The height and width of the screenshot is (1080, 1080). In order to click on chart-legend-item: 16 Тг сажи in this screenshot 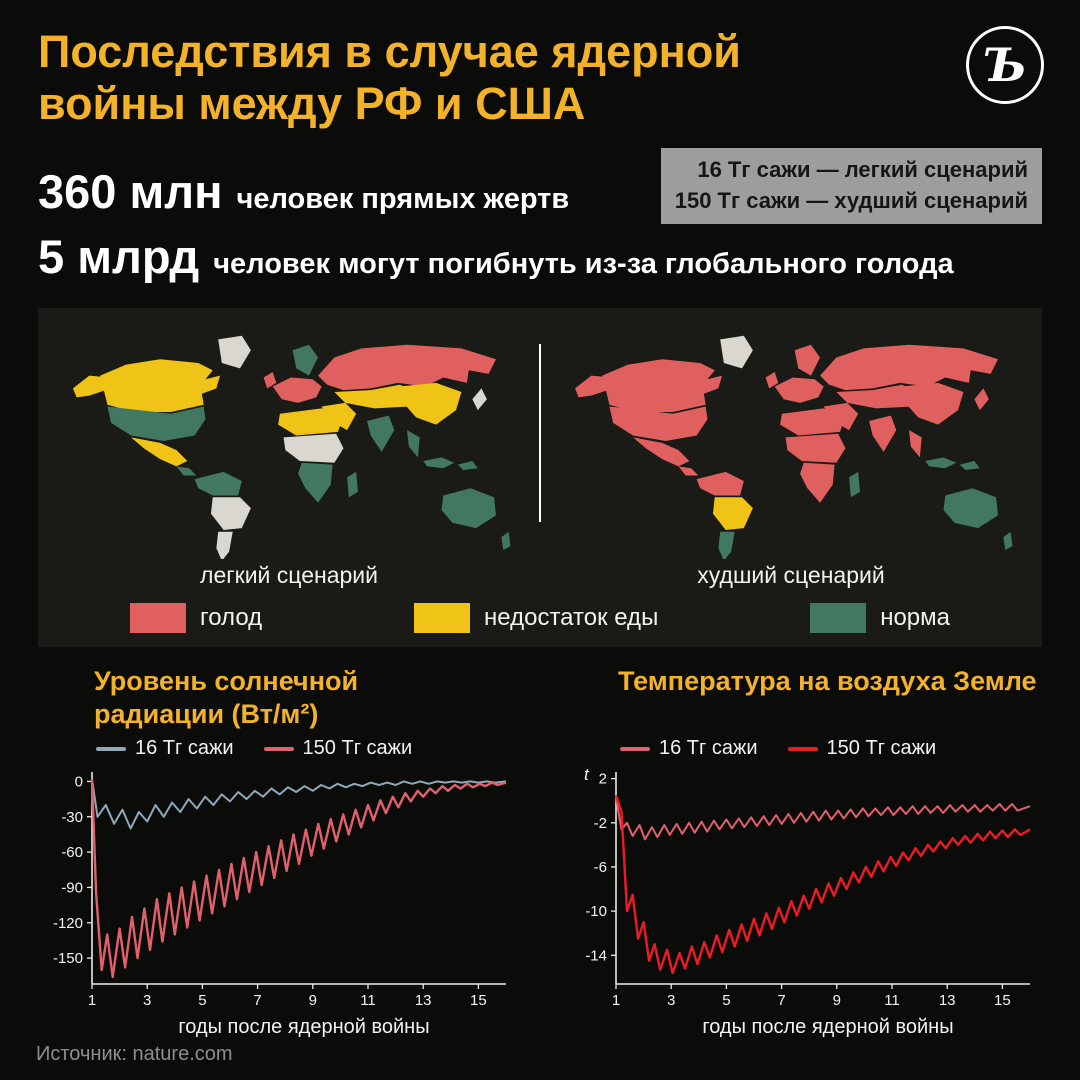, I will do `click(689, 748)`.